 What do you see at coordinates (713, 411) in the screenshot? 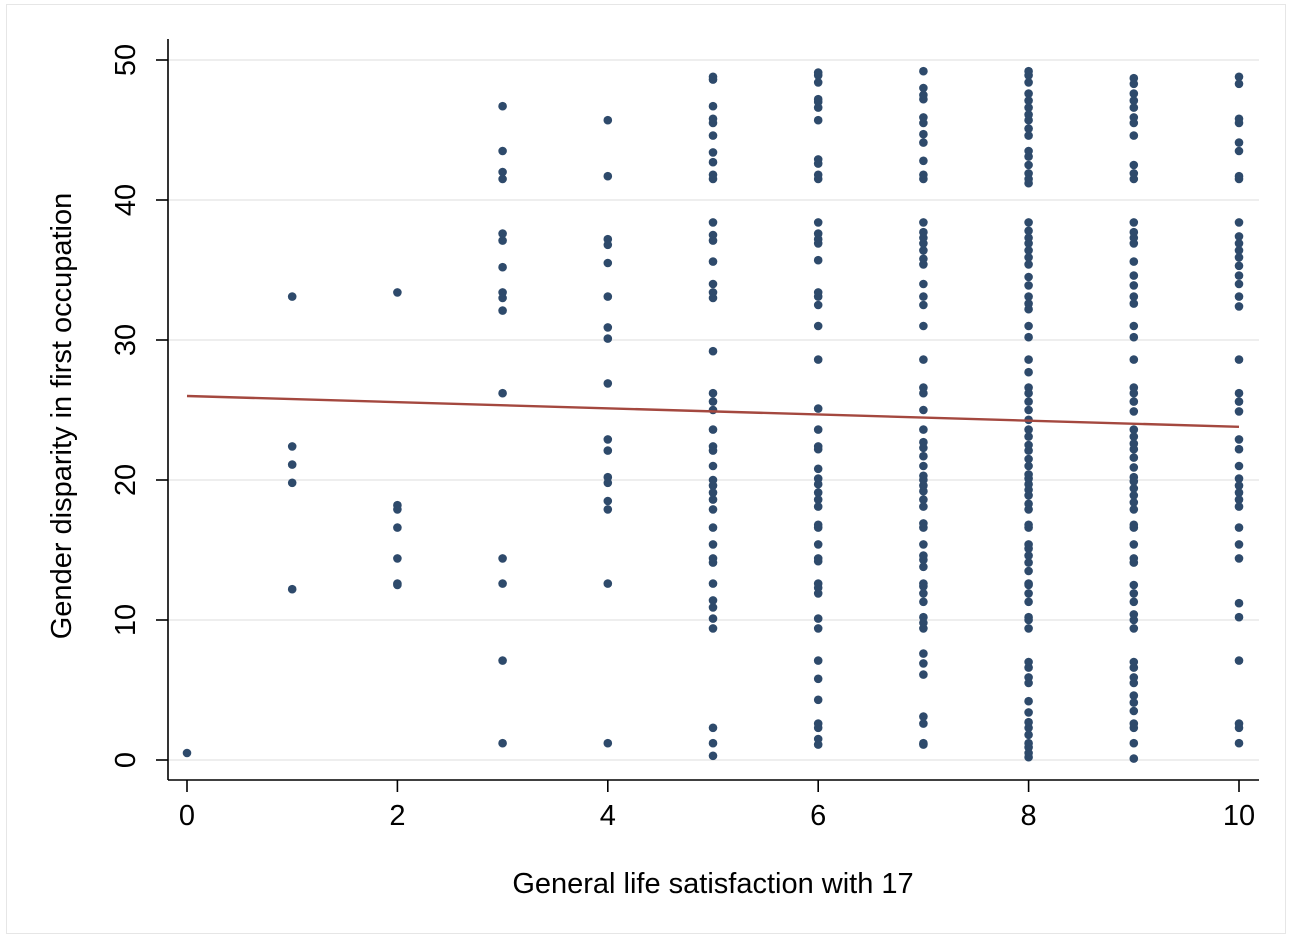
I see `fit-line-layer` at bounding box center [713, 411].